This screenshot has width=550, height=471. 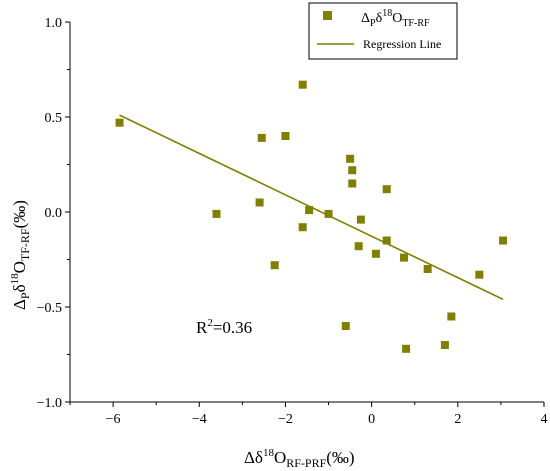 What do you see at coordinates (15, 279) in the screenshot?
I see `y-title-sup: 18` at bounding box center [15, 279].